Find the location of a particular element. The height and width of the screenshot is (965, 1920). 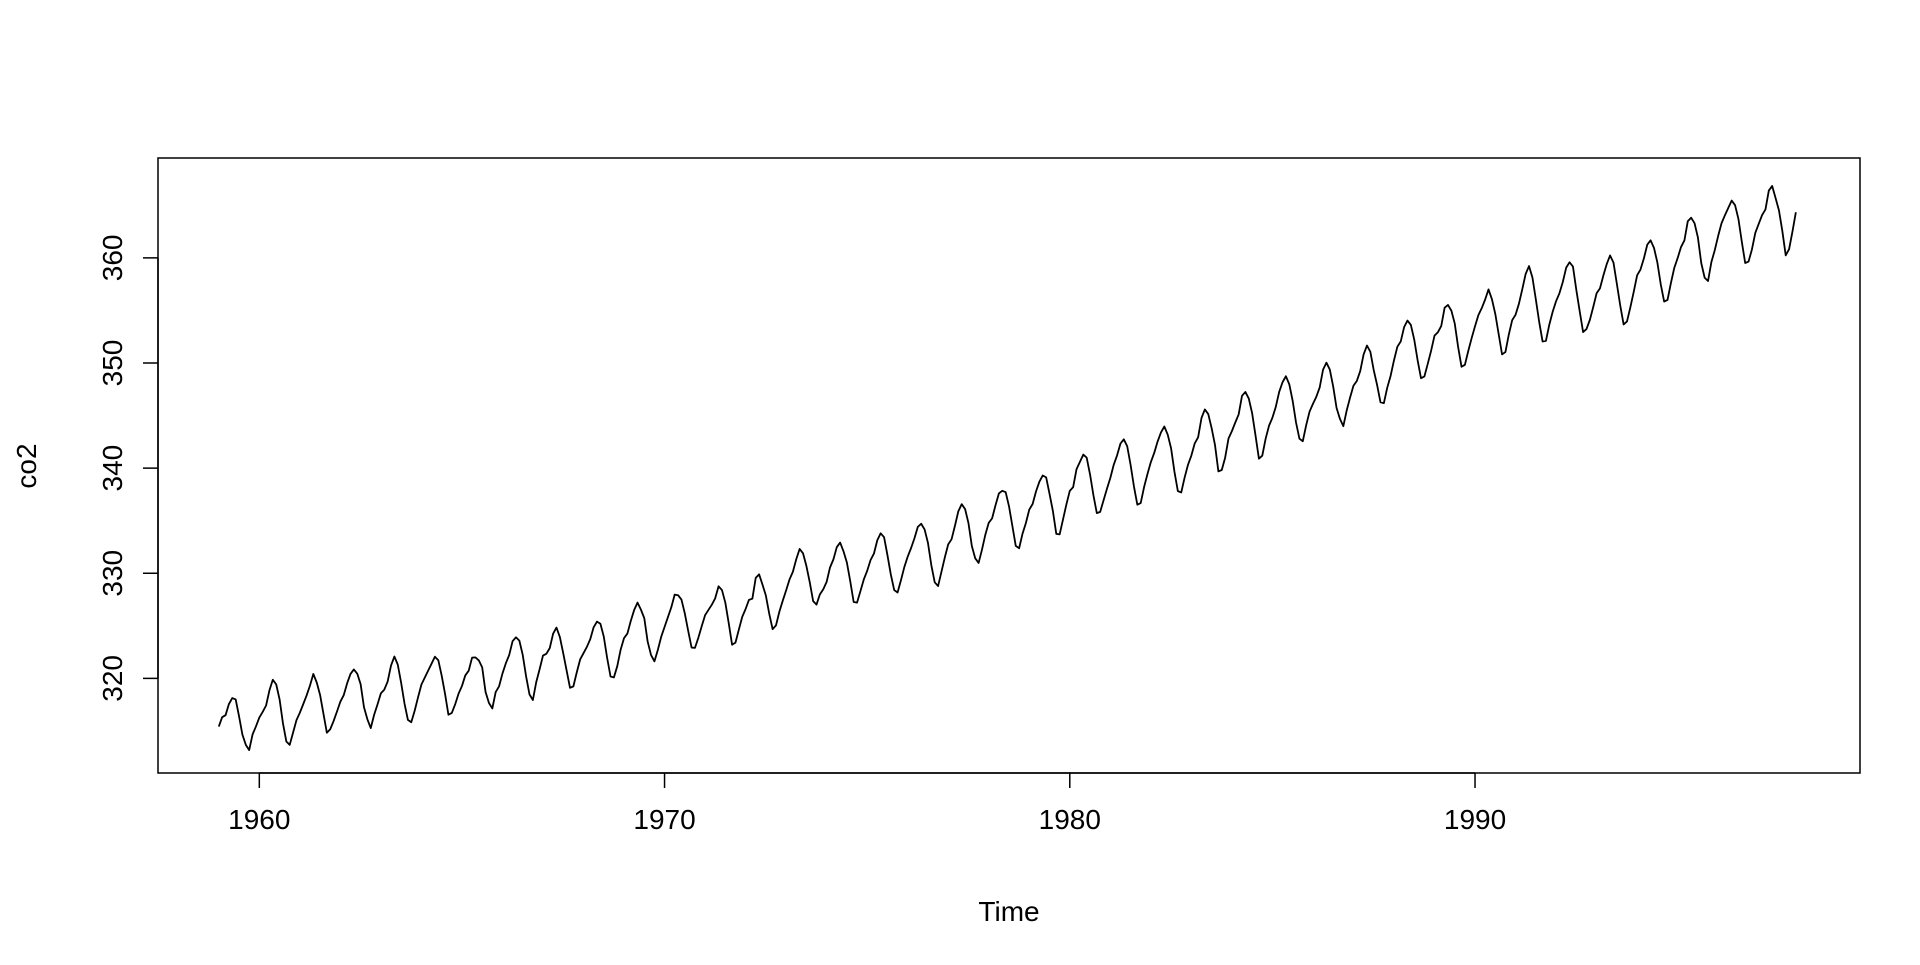

x-tick-label: 1980 is located at coordinates (1070, 819).